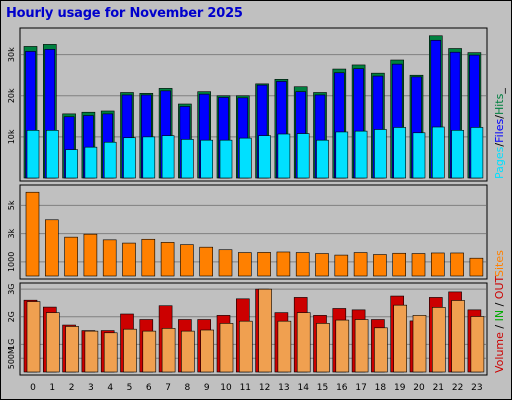 The width and height of the screenshot is (512, 400). What do you see at coordinates (188, 388) in the screenshot?
I see `x-tick-label: 8` at bounding box center [188, 388].